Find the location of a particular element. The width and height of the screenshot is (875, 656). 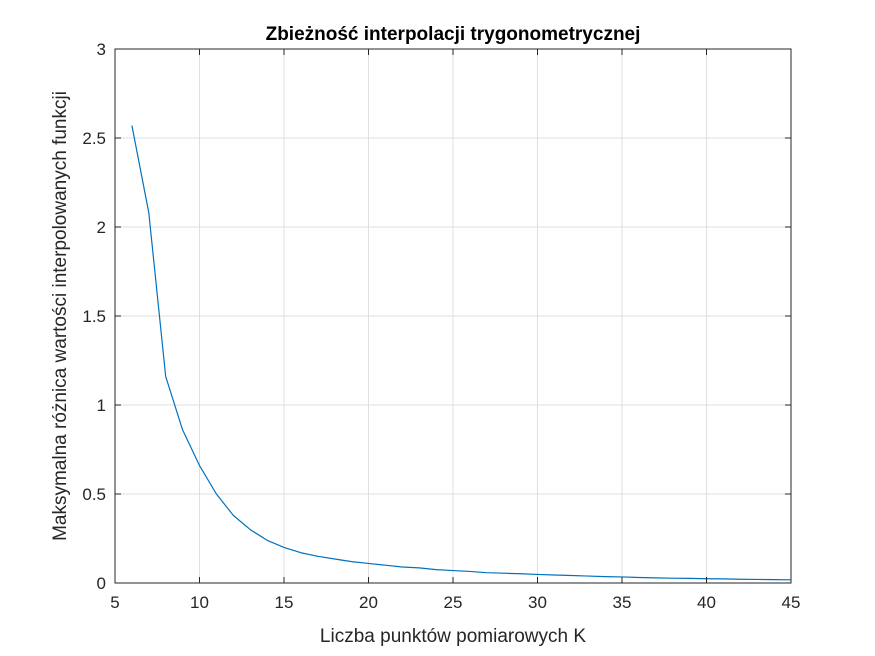

x-axis-label: Liczba punktów pomiarowych K is located at coordinates (453, 636).